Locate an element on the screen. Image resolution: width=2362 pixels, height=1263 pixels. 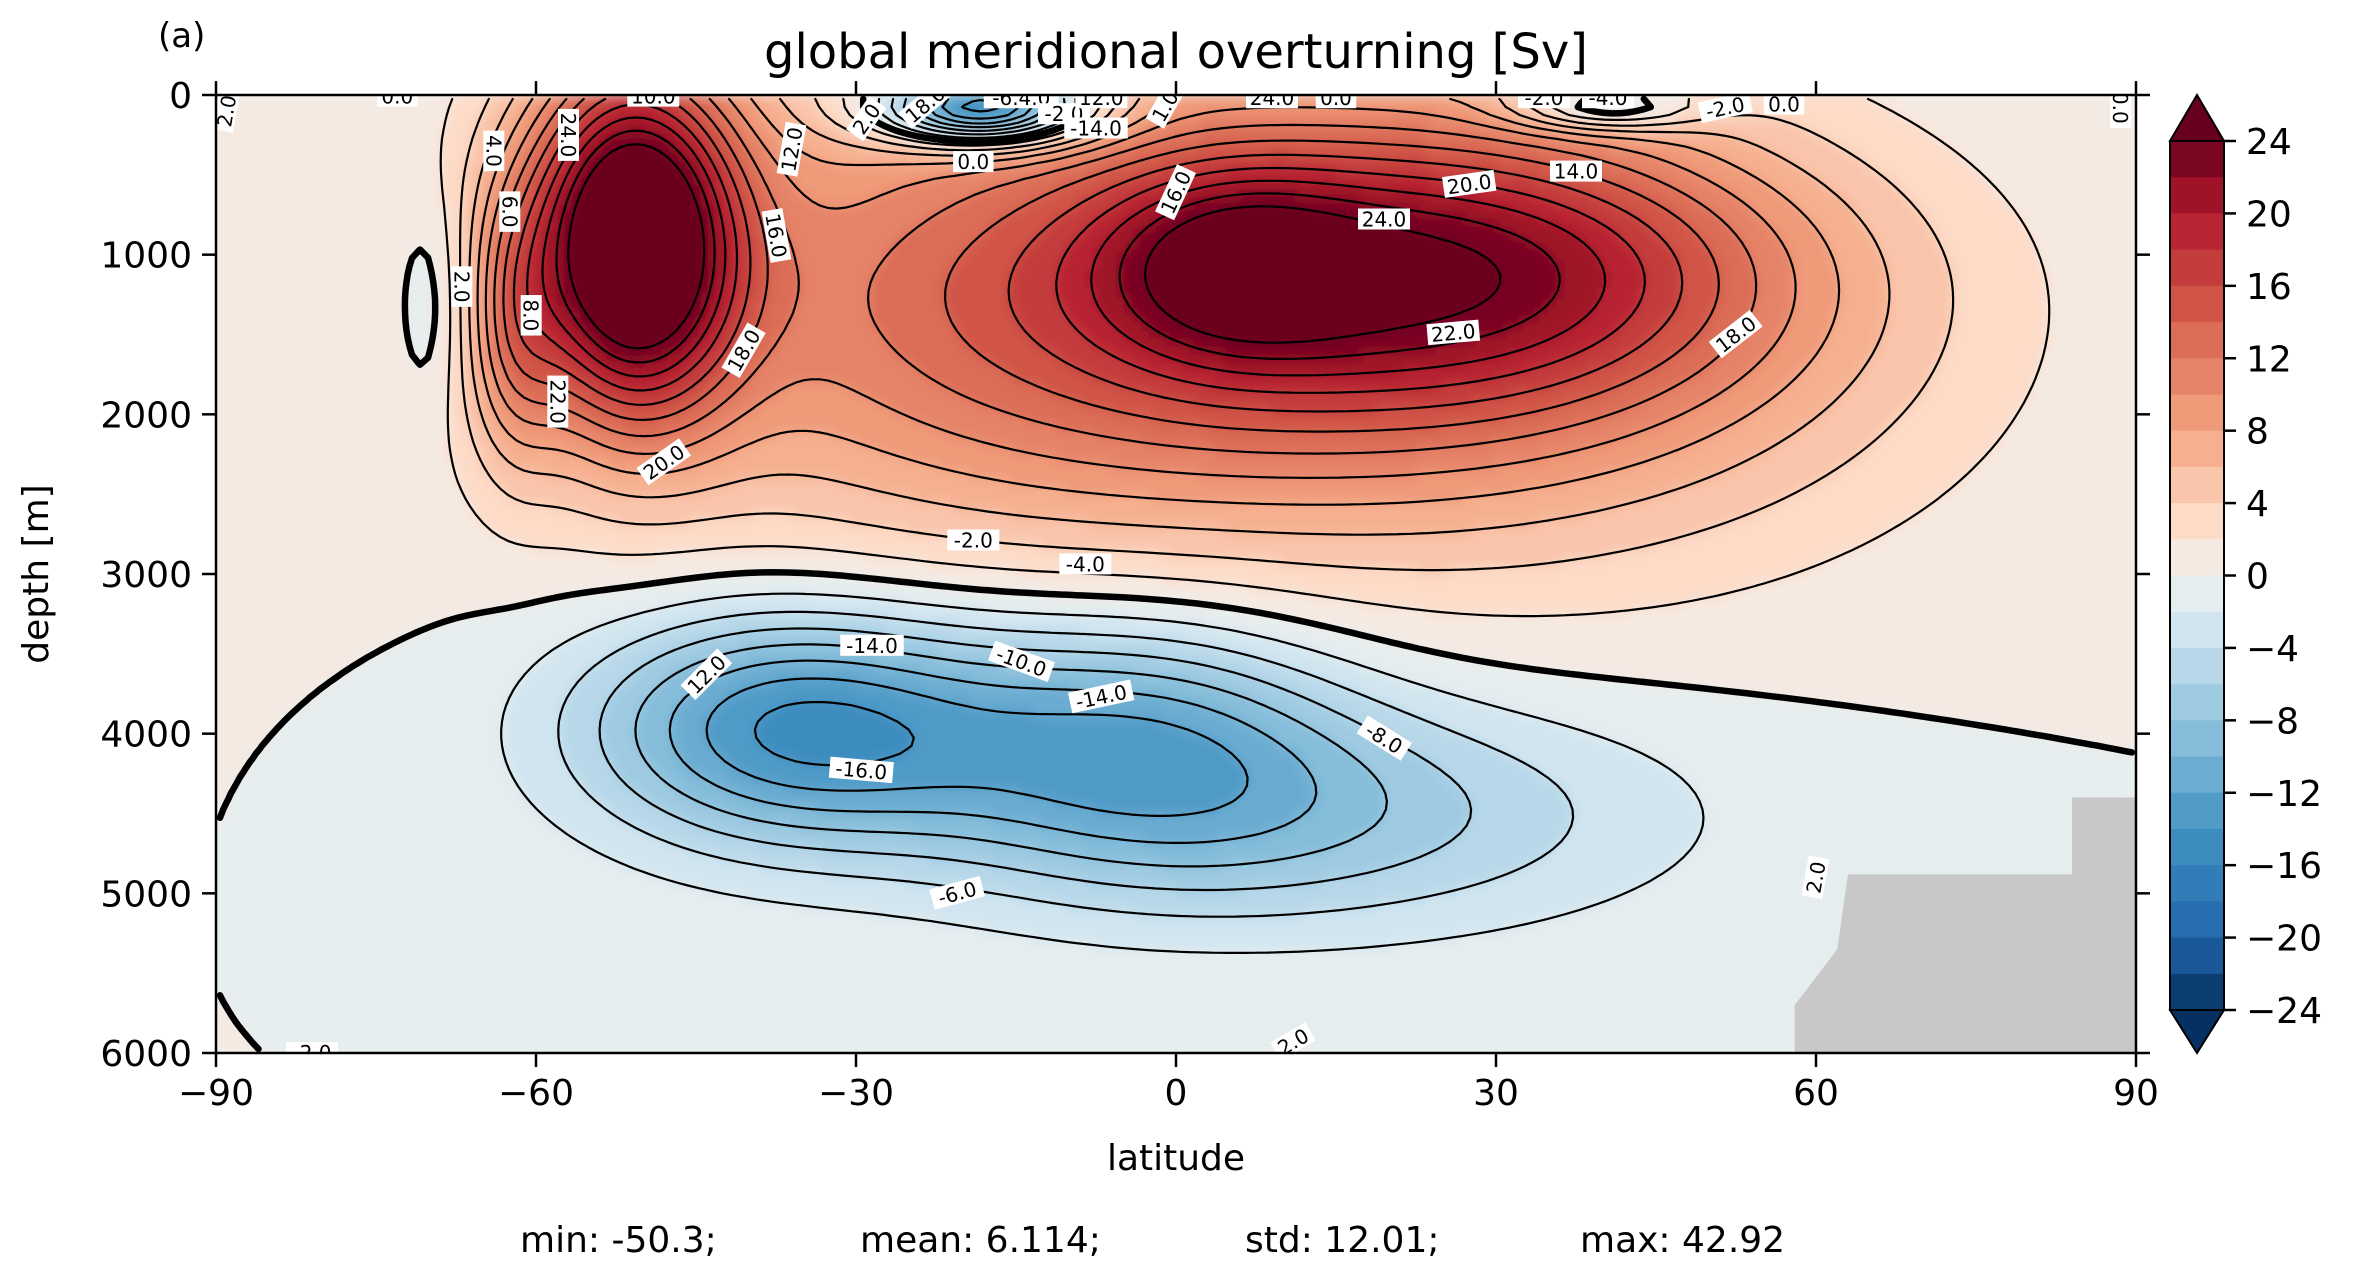
contour-label: 14.0 is located at coordinates (1576, 172).